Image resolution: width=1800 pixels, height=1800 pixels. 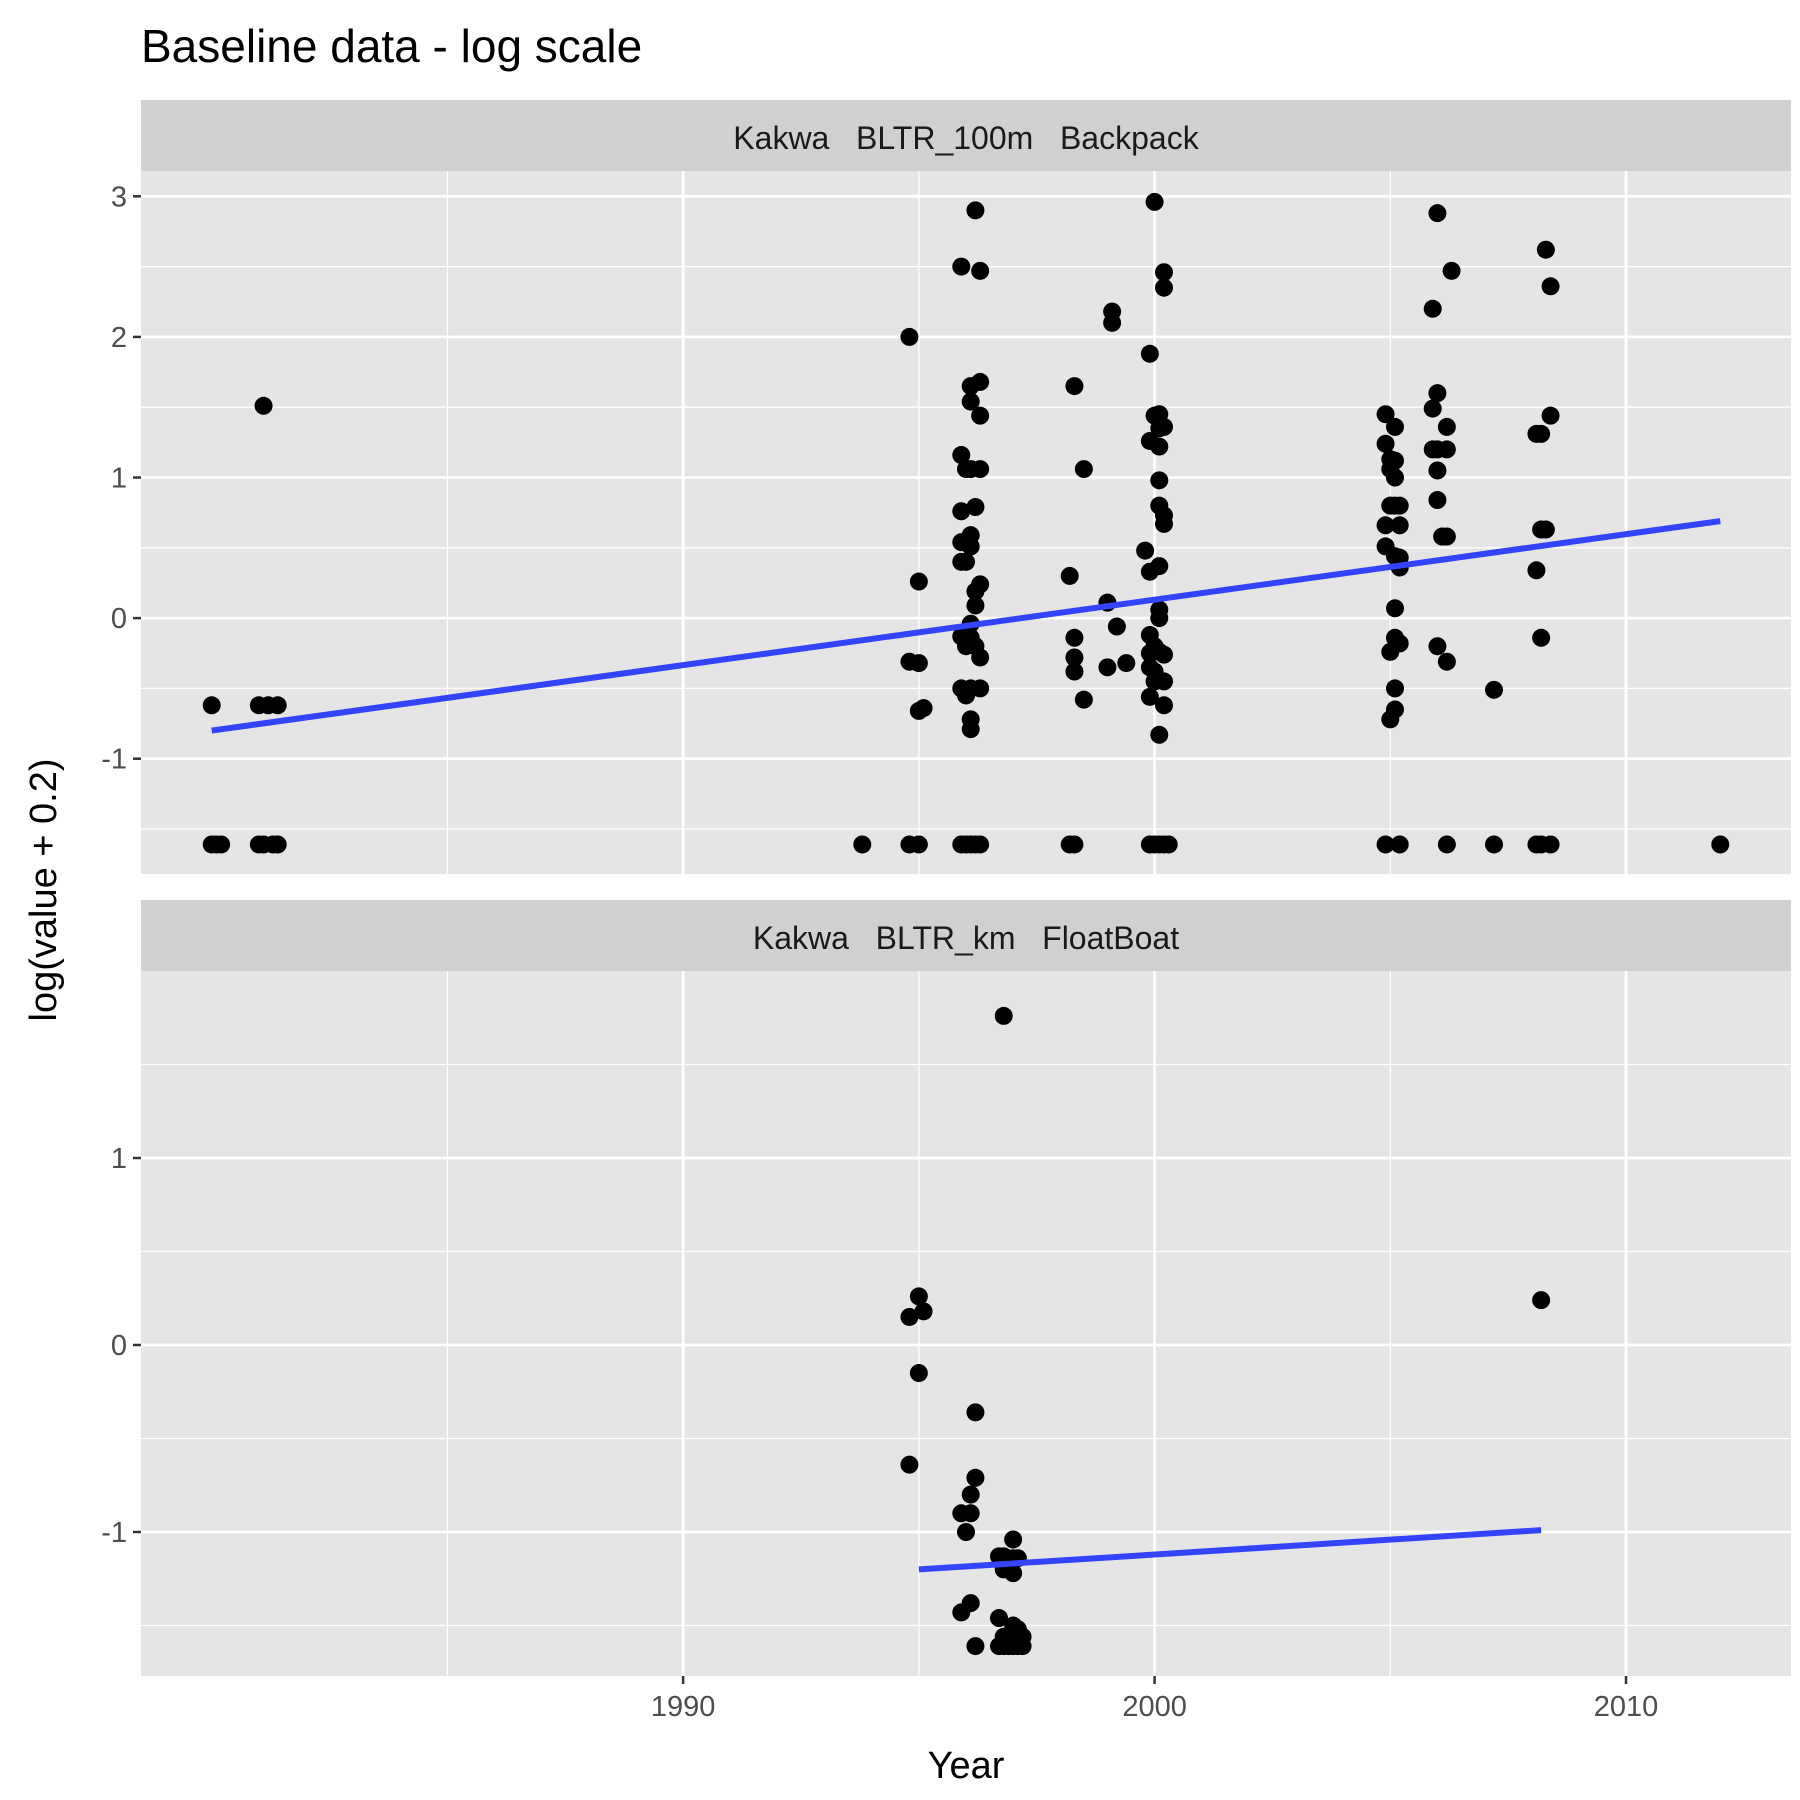 I want to click on strip-background, so click(x=966, y=135).